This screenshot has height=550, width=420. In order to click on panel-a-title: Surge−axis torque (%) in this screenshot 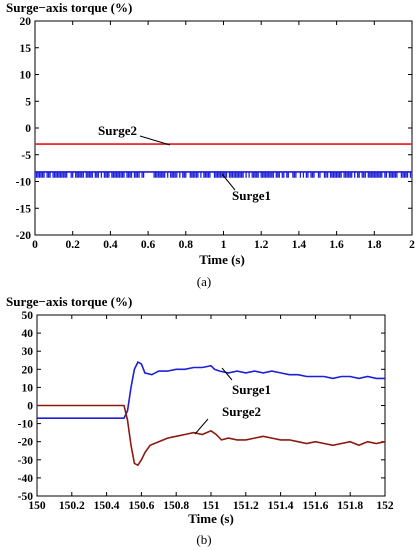, I will do `click(69, 7)`.